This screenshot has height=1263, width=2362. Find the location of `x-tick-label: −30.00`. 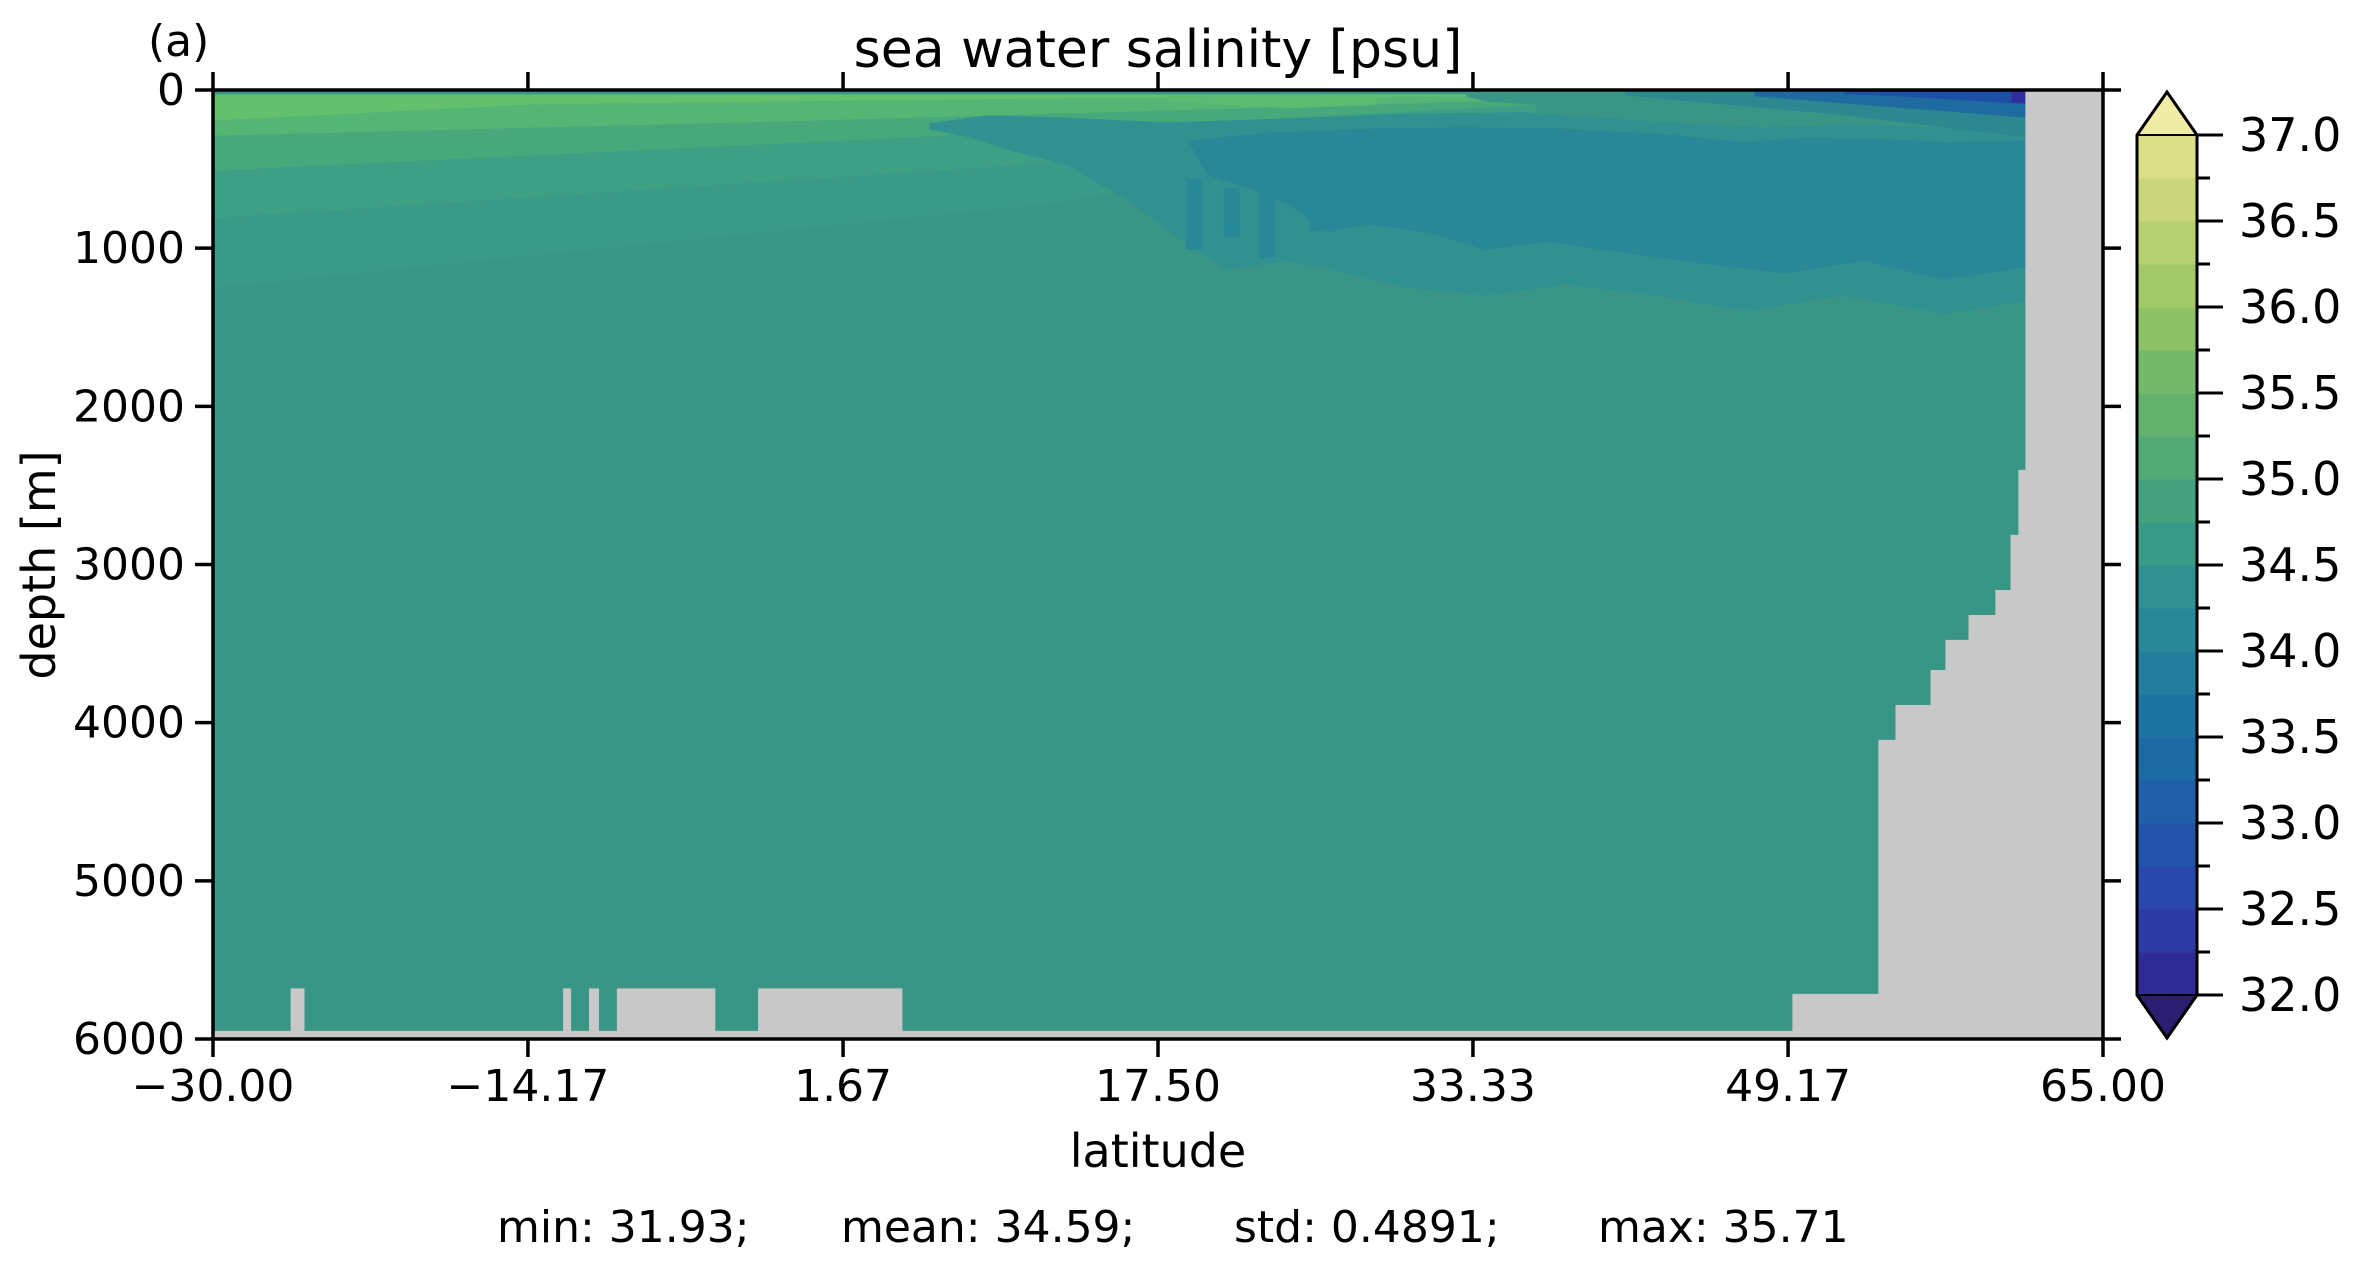

x-tick-label: −30.00 is located at coordinates (213, 1086).